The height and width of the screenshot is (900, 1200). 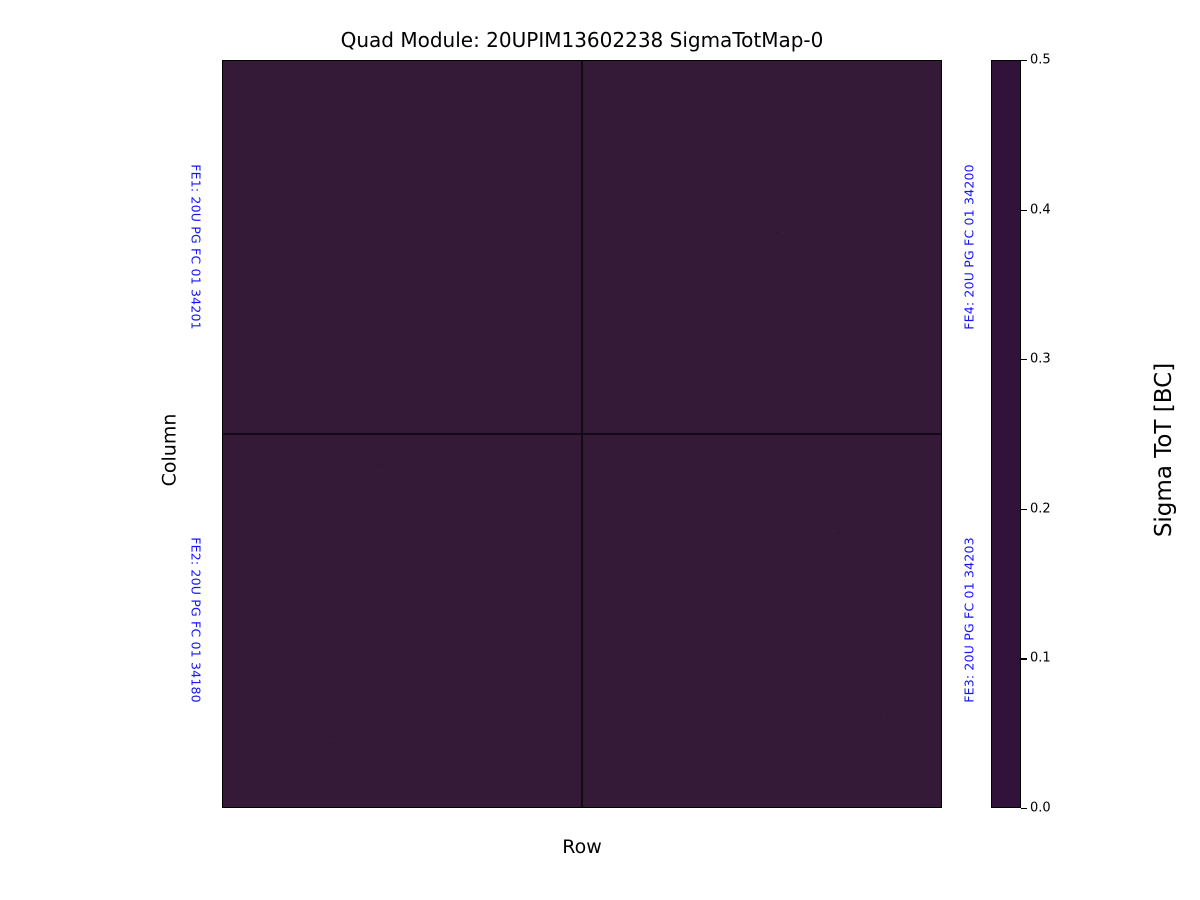 I want to click on colorbar-tick-label: 0.1, so click(x=1040, y=658).